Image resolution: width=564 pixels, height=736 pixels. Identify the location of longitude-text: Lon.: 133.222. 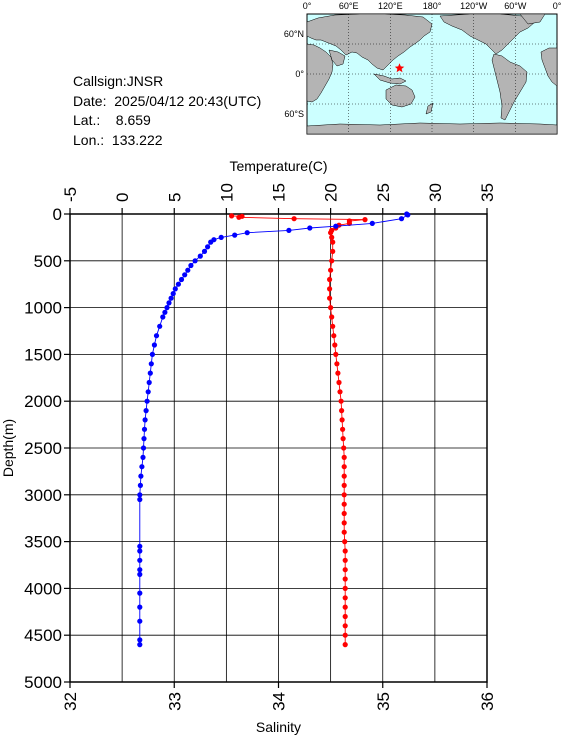
(118, 139).